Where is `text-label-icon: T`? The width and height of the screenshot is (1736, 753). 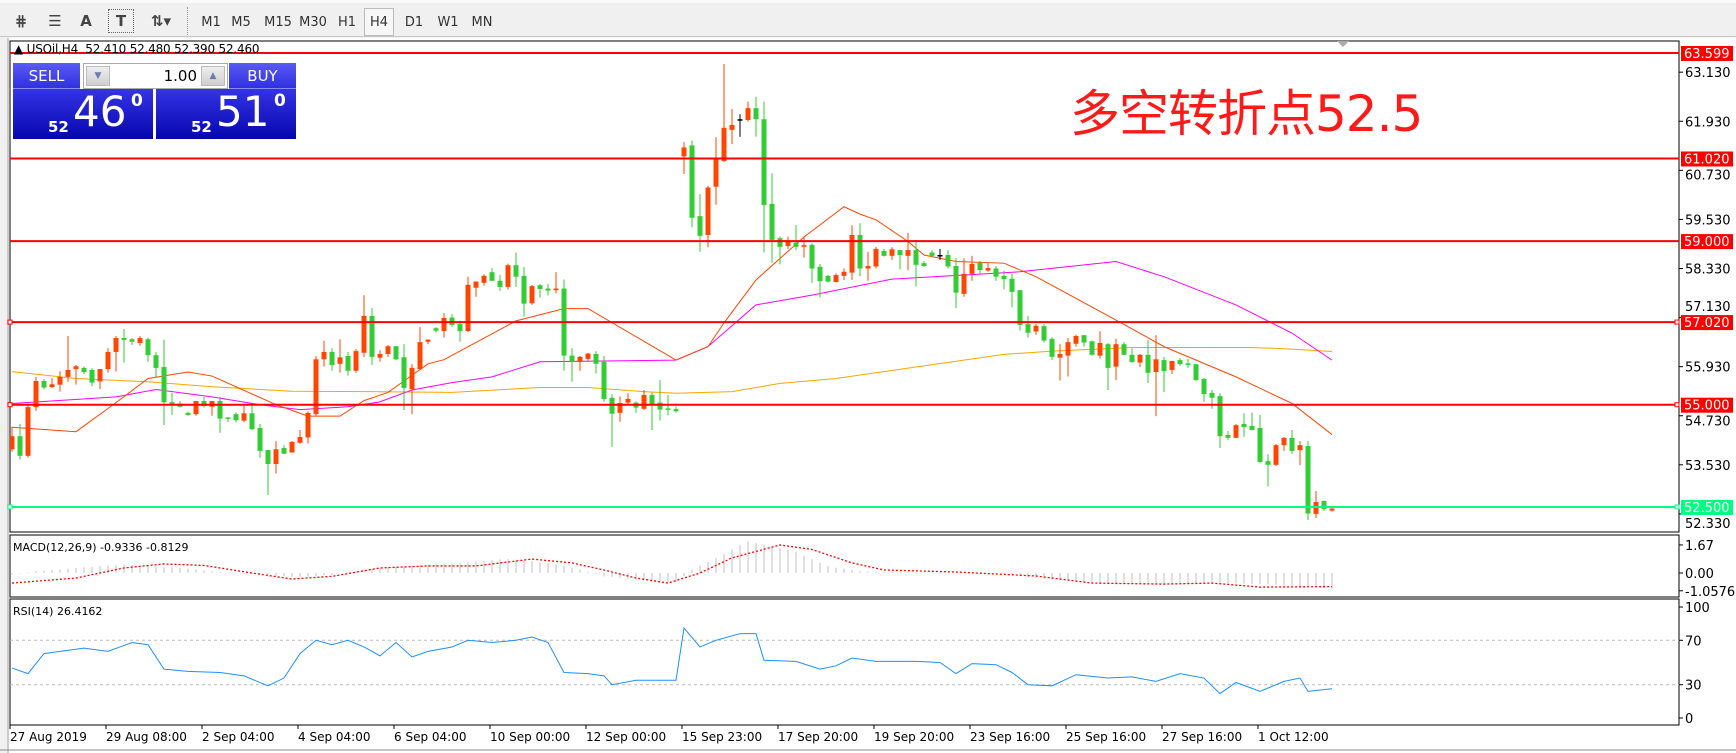 text-label-icon: T is located at coordinates (121, 21).